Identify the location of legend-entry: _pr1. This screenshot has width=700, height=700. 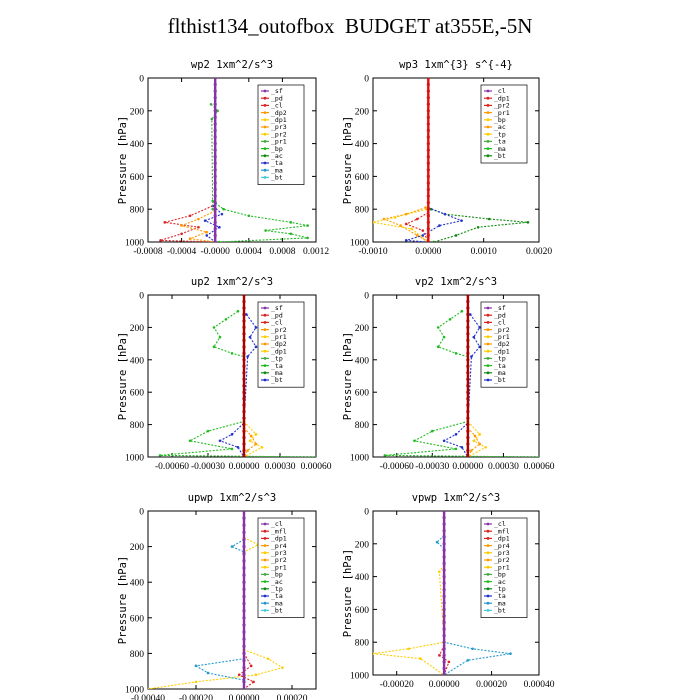
(279, 337).